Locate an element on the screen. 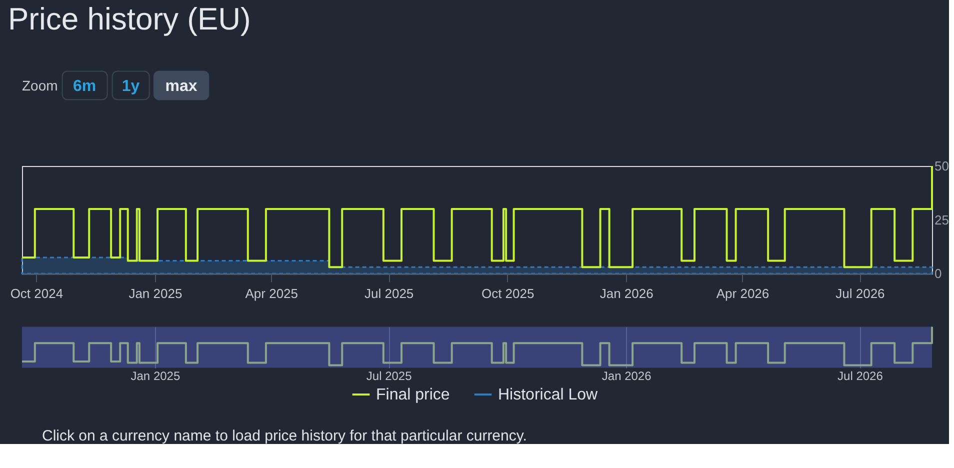  y-tick-label: 0 is located at coordinates (938, 274).